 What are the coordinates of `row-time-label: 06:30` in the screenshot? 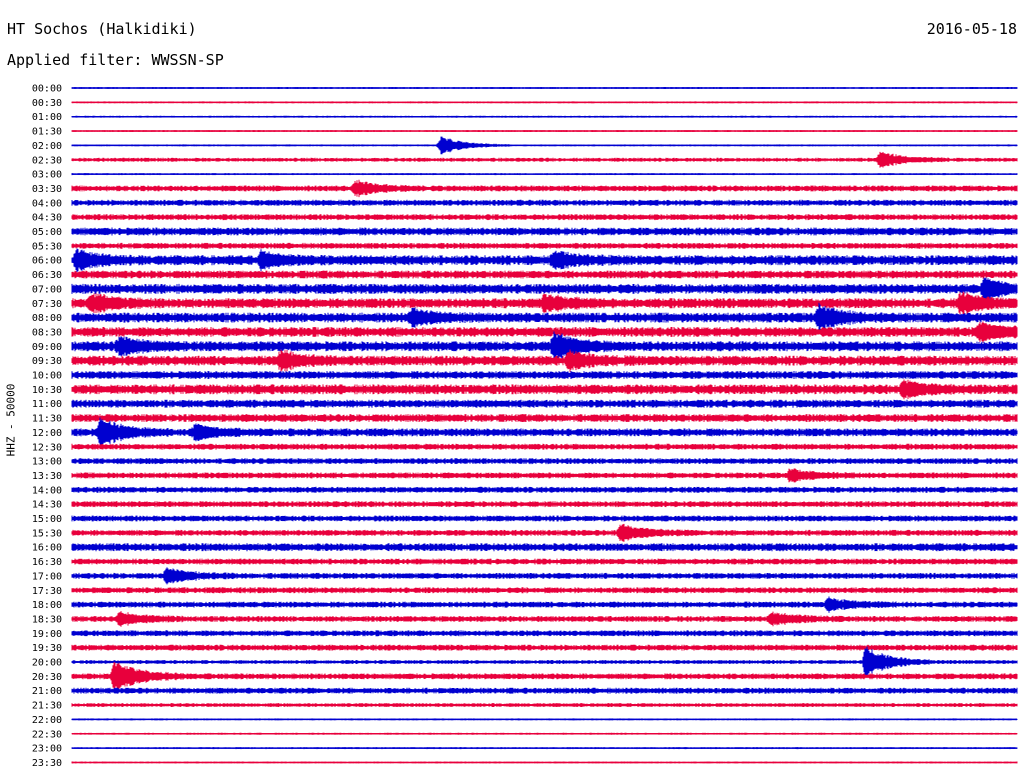 It's located at (47, 275).